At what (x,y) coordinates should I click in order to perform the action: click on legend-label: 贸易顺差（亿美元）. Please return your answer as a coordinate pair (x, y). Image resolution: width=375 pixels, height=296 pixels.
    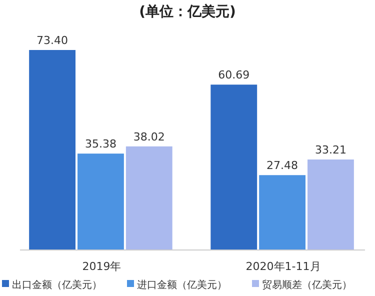
    Looking at the image, I should click on (307, 285).